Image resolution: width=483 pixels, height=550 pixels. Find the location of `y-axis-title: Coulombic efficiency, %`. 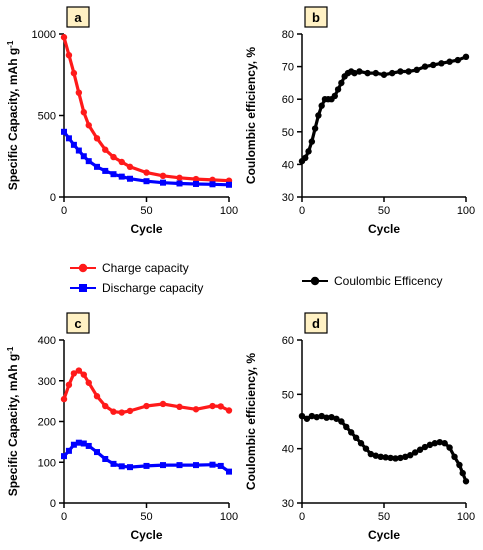

y-axis-title: Coulombic efficiency, % is located at coordinates (251, 115).